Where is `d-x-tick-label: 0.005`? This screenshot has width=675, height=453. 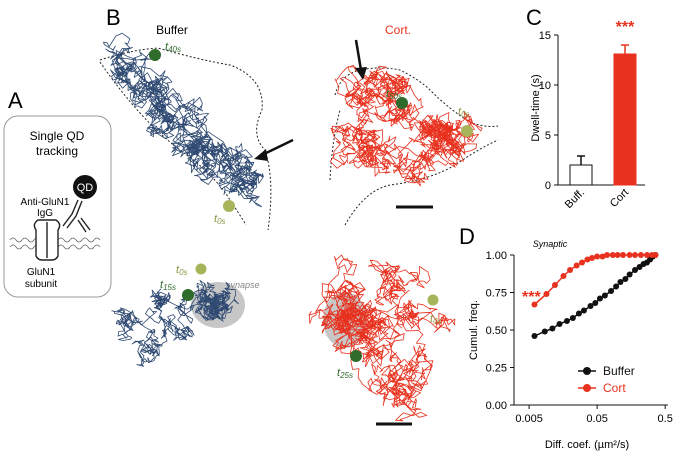 d-x-tick-label: 0.005 is located at coordinates (529, 419).